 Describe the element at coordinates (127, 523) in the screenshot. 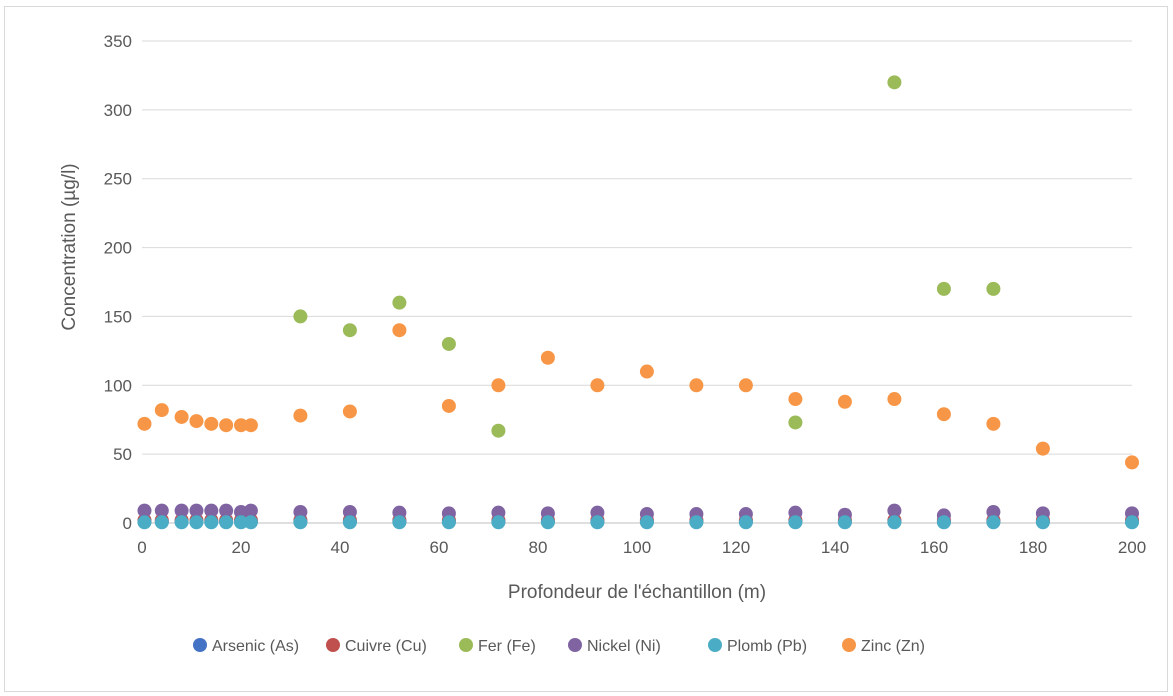

I see `y-tick-label: 0` at that location.